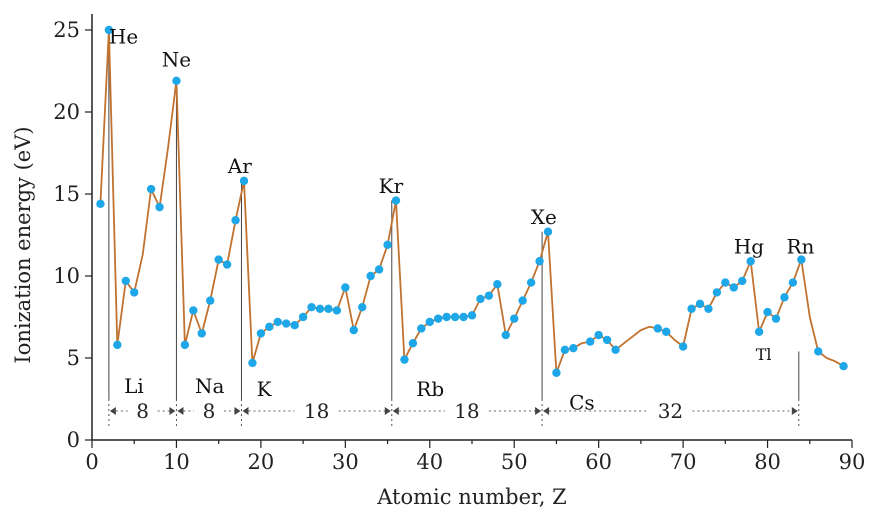 Image resolution: width=869 pixels, height=511 pixels. Describe the element at coordinates (598, 462) in the screenshot. I see `x-tick-label: 60` at that location.